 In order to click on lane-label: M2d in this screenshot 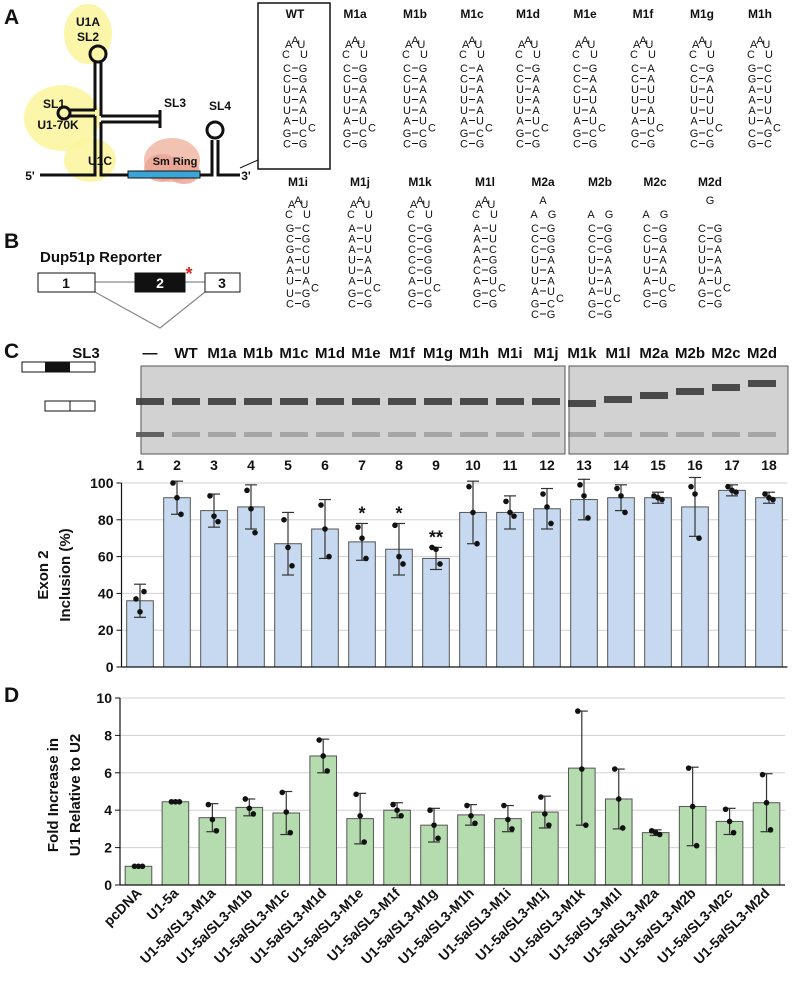, I will do `click(762, 353)`.